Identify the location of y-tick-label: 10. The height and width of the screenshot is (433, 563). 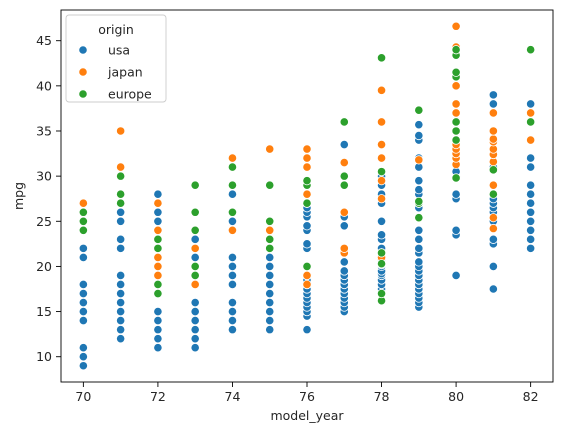
(44, 356).